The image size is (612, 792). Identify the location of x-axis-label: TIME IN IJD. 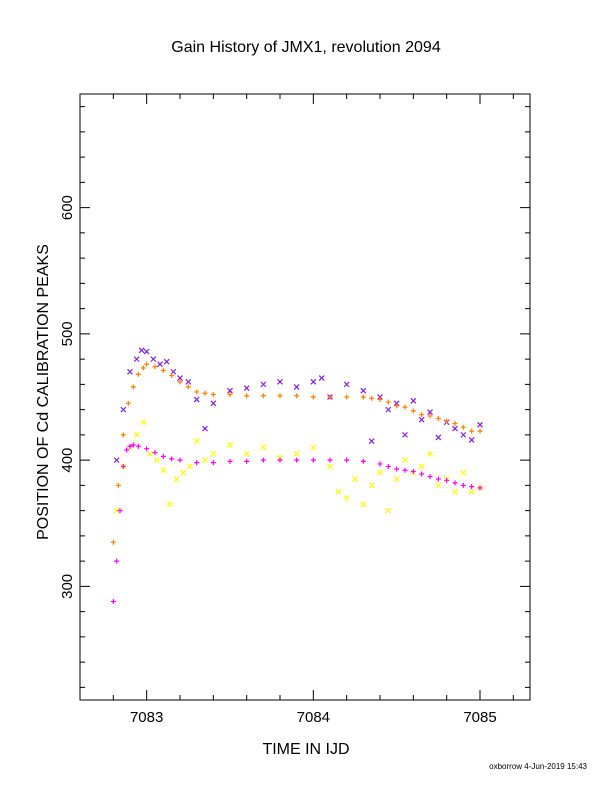
(305, 749).